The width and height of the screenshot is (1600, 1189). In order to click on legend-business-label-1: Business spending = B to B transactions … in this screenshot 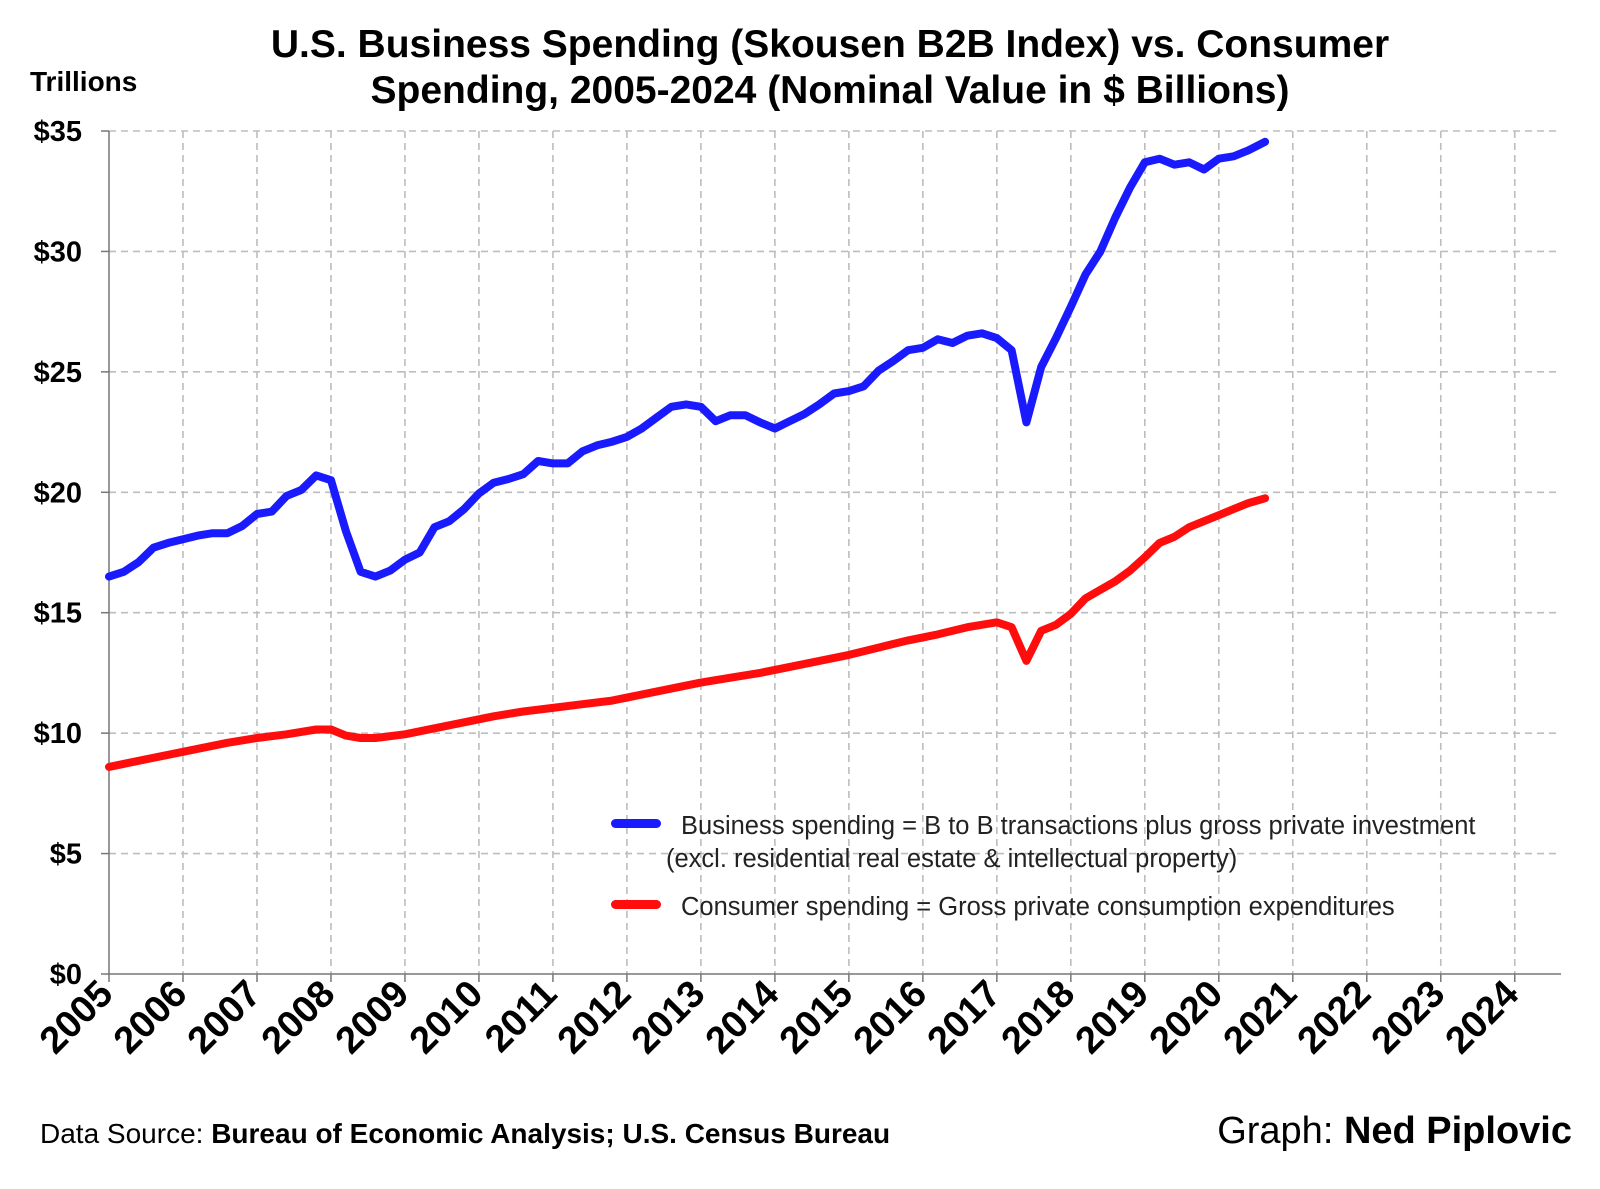, I will do `click(1078, 826)`.